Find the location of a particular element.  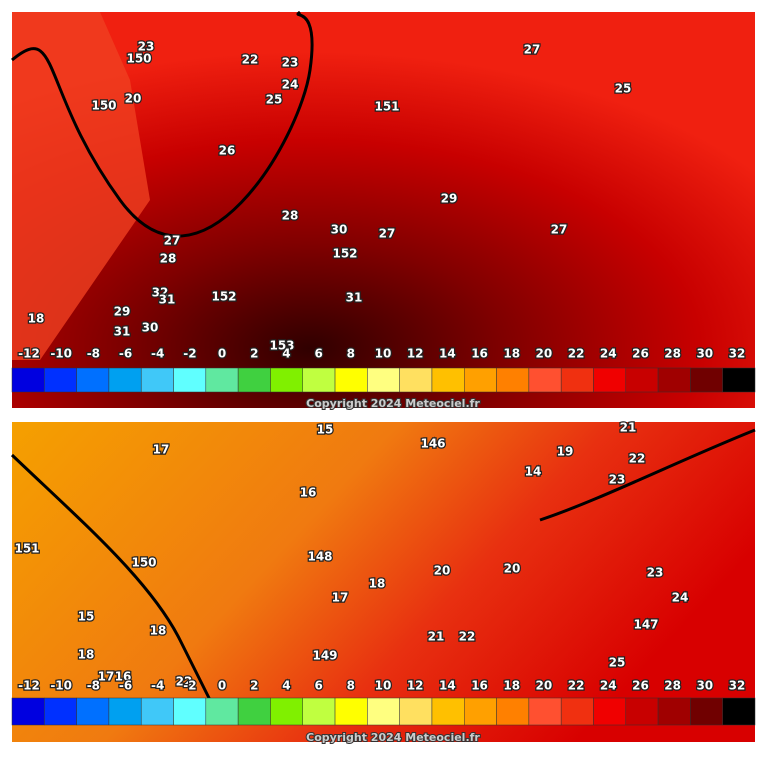

contour-label: 148 is located at coordinates (319, 557).